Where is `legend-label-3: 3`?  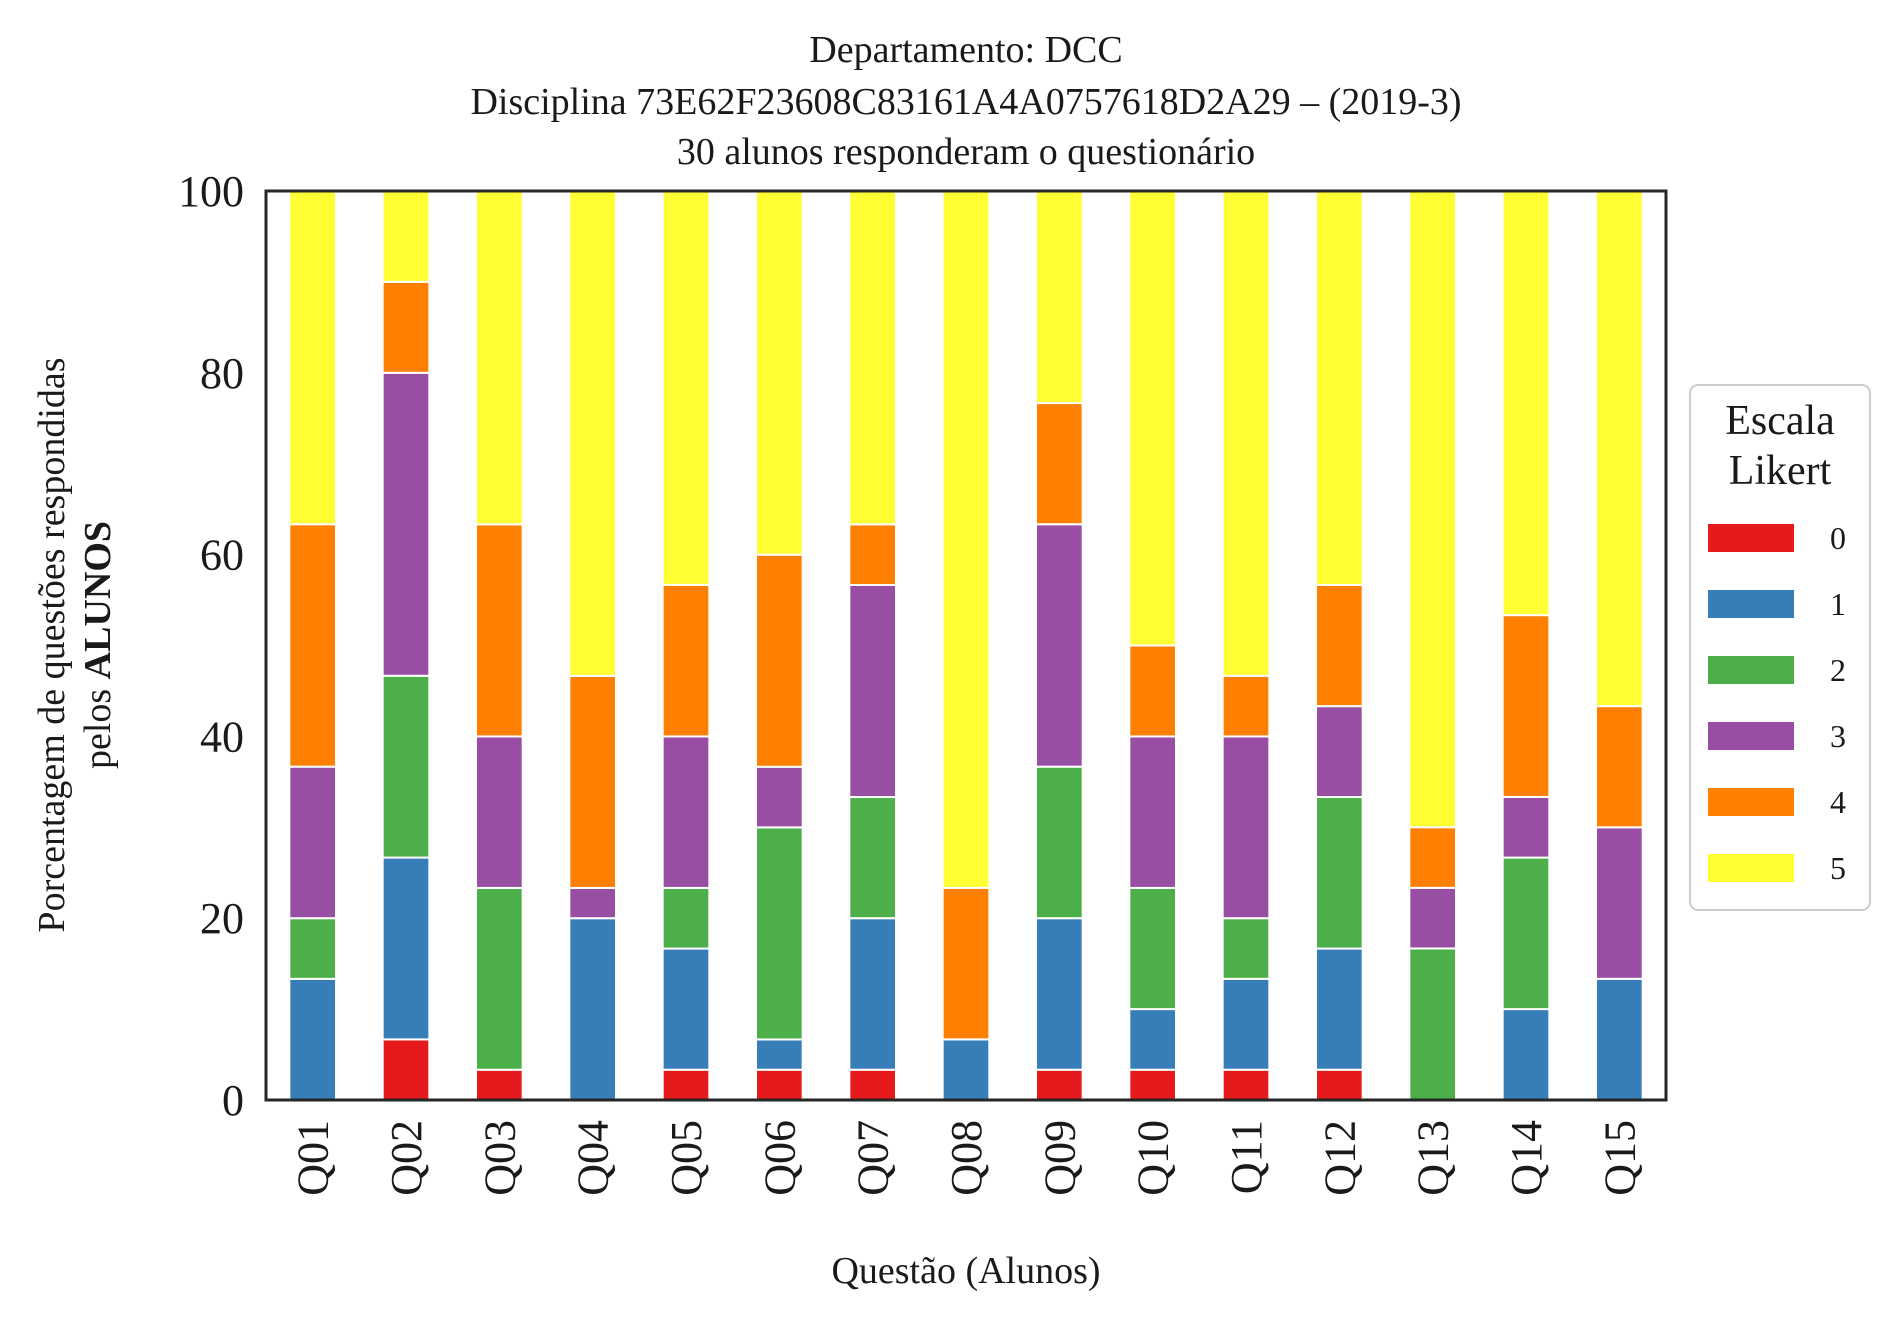 legend-label-3: 3 is located at coordinates (1838, 736).